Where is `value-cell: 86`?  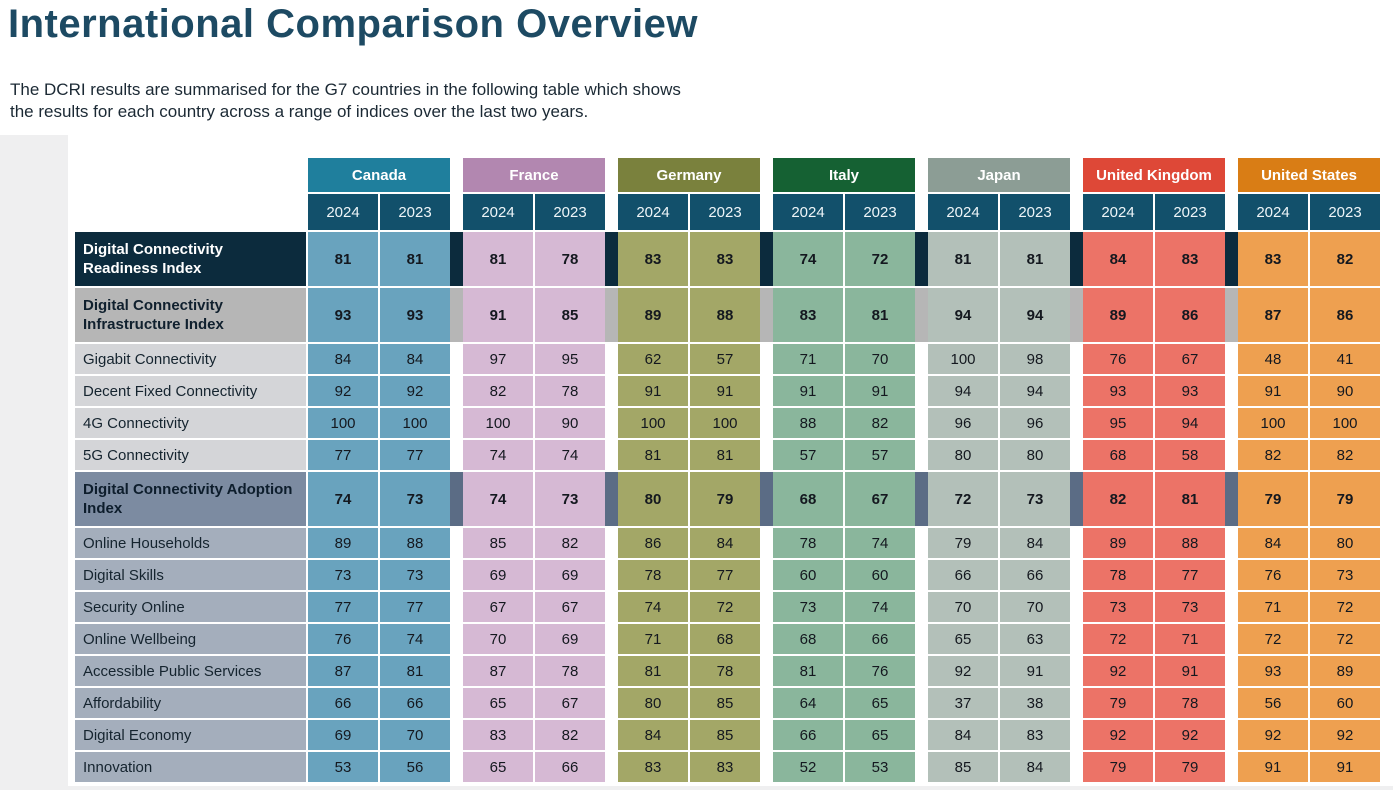
value-cell: 86 is located at coordinates (1345, 315).